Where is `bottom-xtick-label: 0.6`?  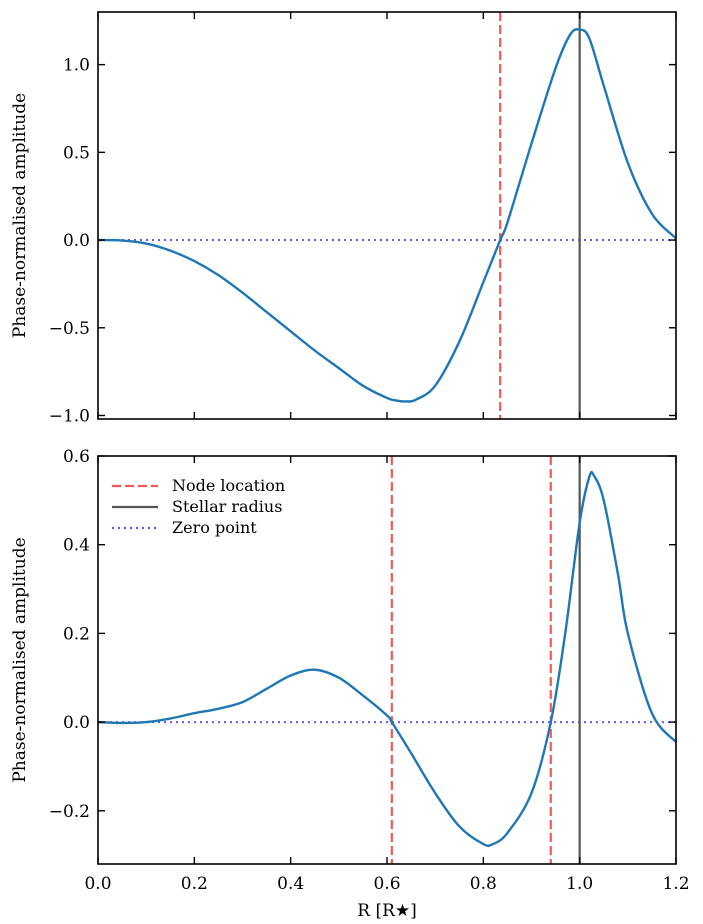 bottom-xtick-label: 0.6 is located at coordinates (386, 884).